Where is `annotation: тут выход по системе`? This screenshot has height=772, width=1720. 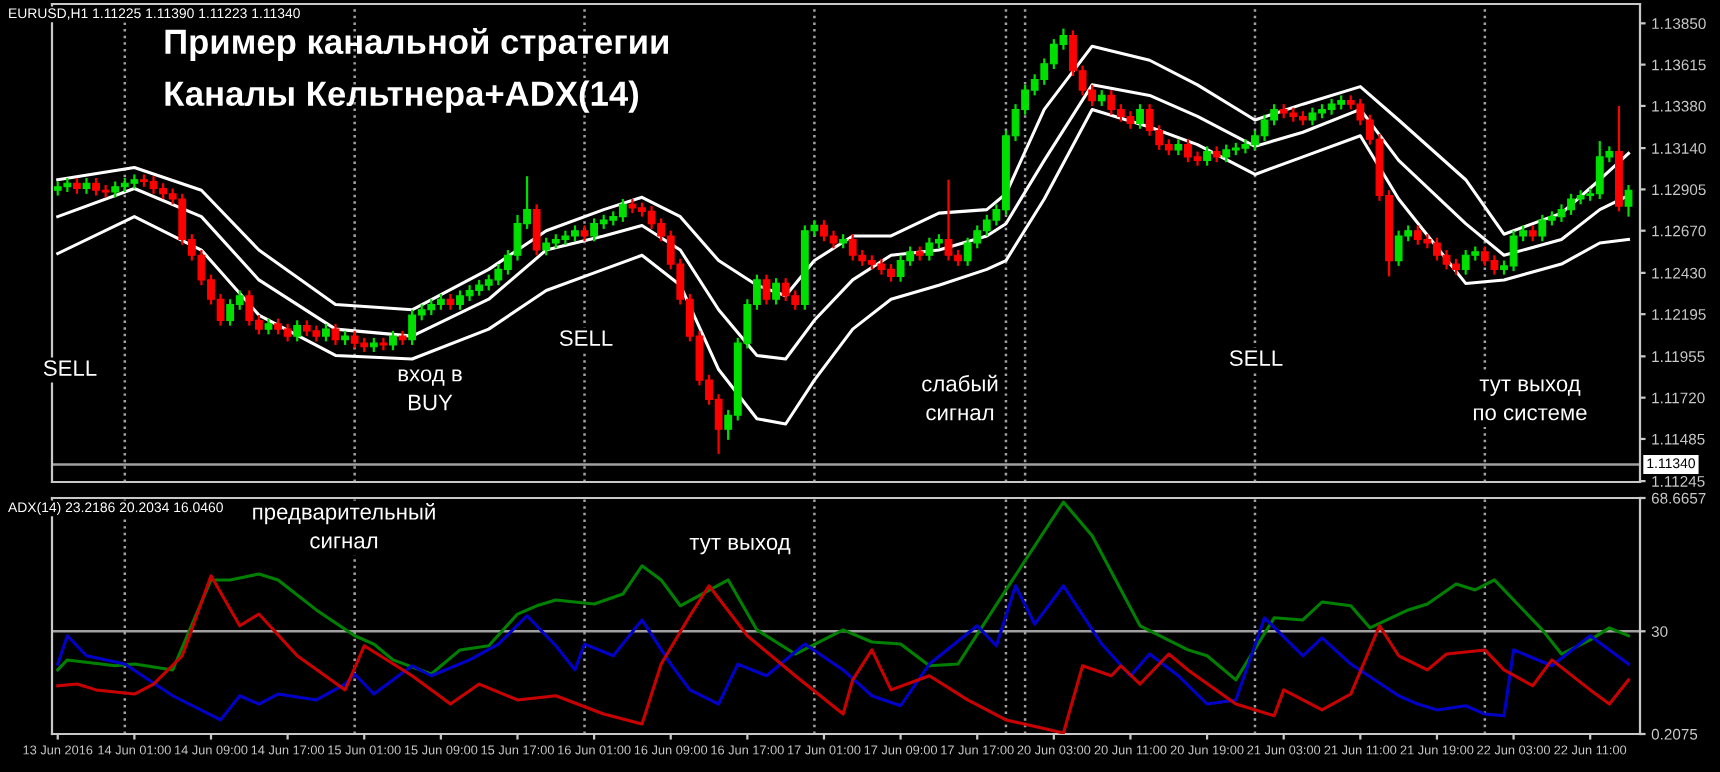
annotation: тут выход по системе is located at coordinates (1530, 400).